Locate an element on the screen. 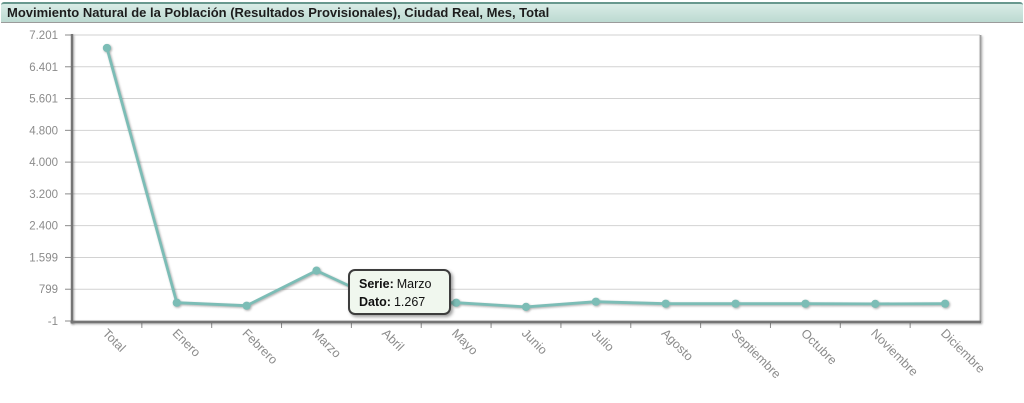  y-axis-label: 4.800 is located at coordinates (43, 131).